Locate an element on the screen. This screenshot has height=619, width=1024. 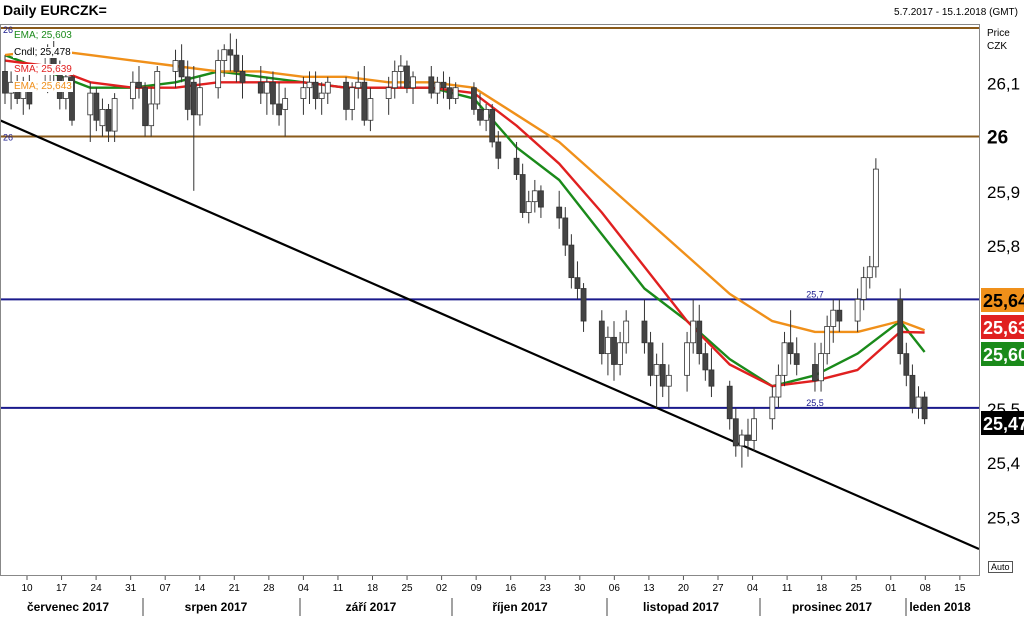
legend-ema-slow: EMA; 25,643 is located at coordinates (43, 86).